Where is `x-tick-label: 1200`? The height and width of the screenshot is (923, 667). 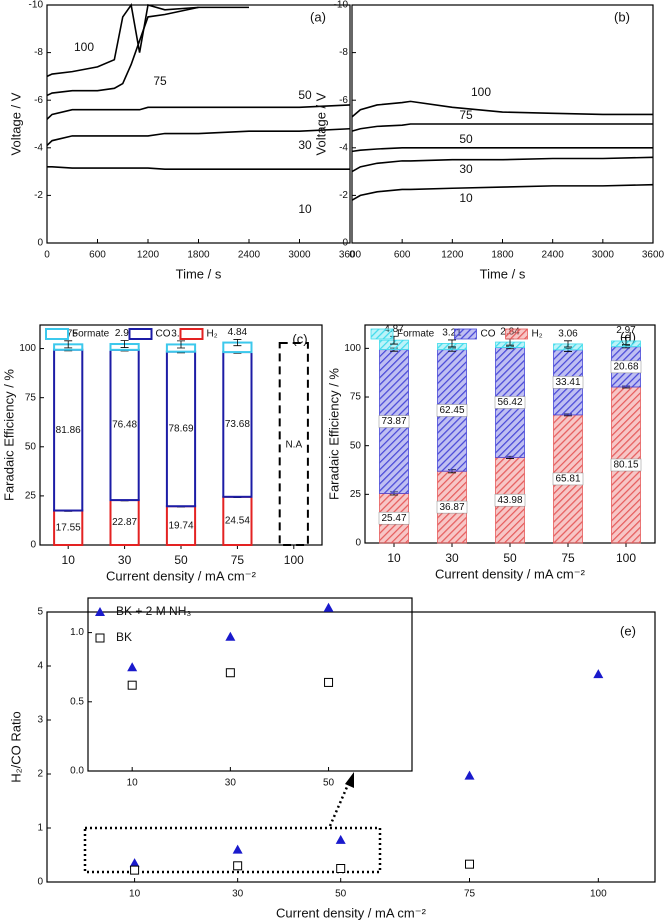
x-tick-label: 1200 is located at coordinates (452, 255).